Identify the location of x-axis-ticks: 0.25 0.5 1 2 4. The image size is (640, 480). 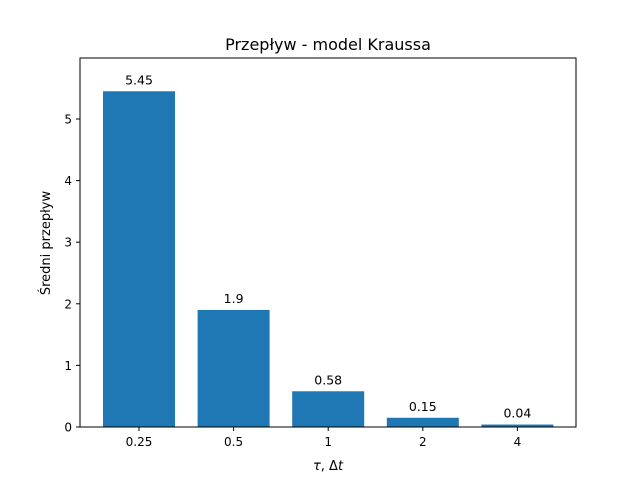
(324, 438).